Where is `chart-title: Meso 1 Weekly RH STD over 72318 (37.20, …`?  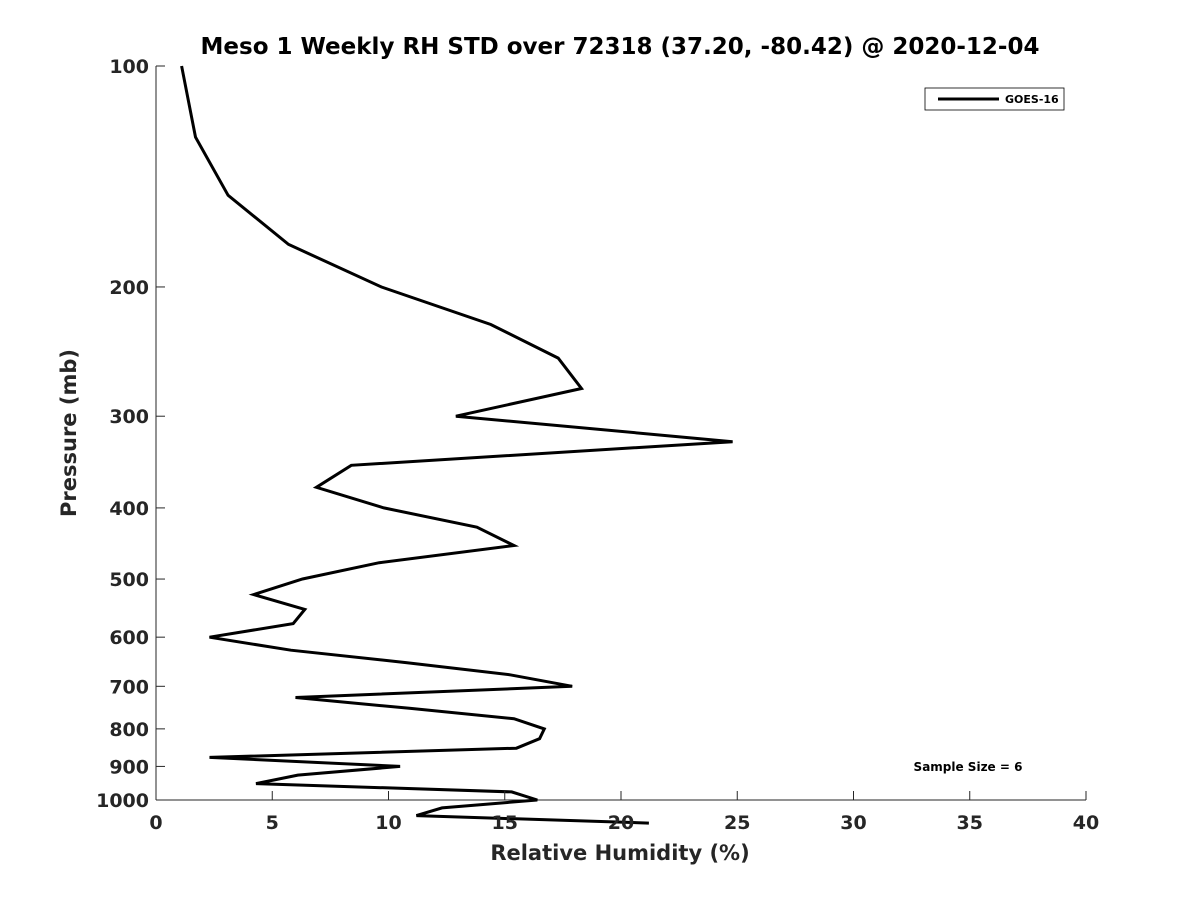 chart-title: Meso 1 Weekly RH STD over 72318 (37.20, … is located at coordinates (620, 47).